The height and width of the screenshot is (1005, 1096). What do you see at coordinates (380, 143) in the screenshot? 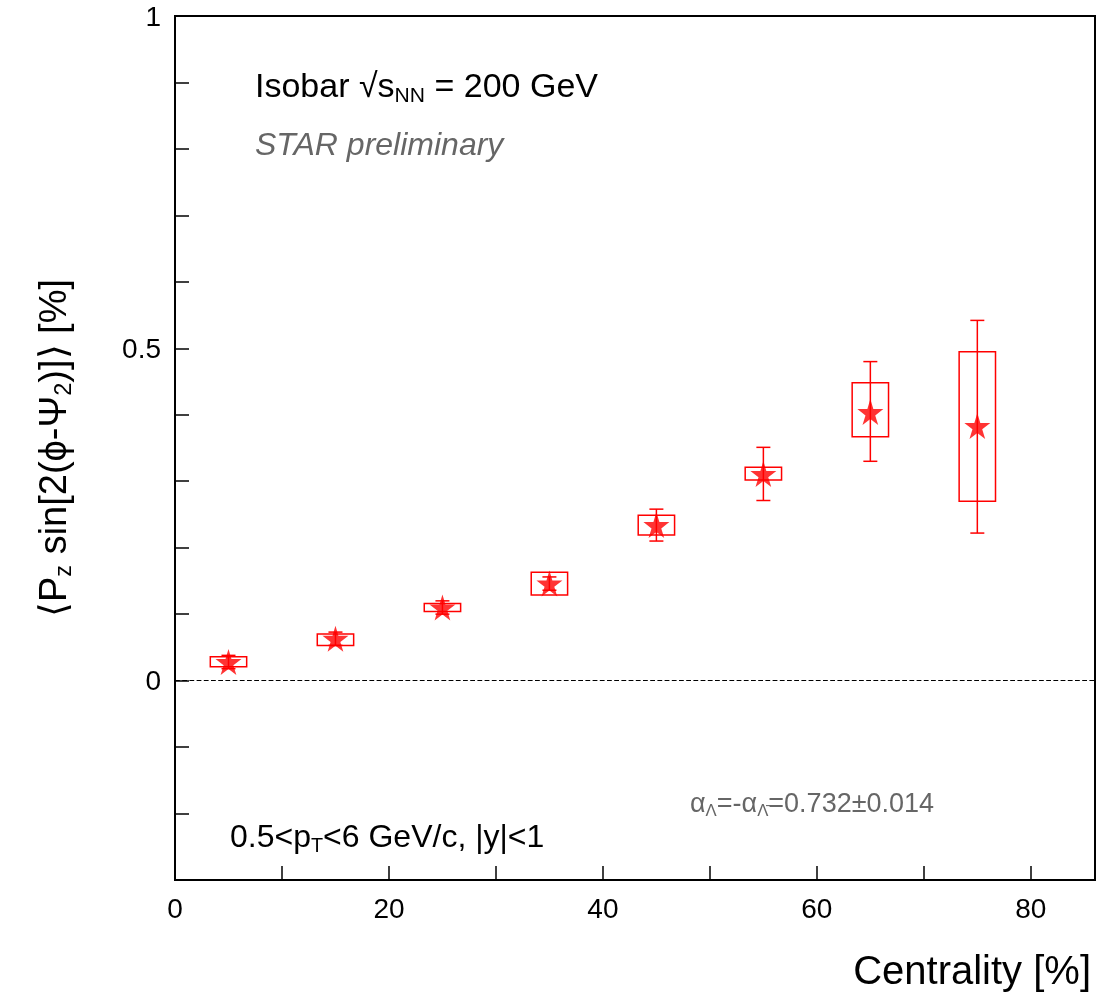
I see `text: STAR preliminary` at bounding box center [380, 143].